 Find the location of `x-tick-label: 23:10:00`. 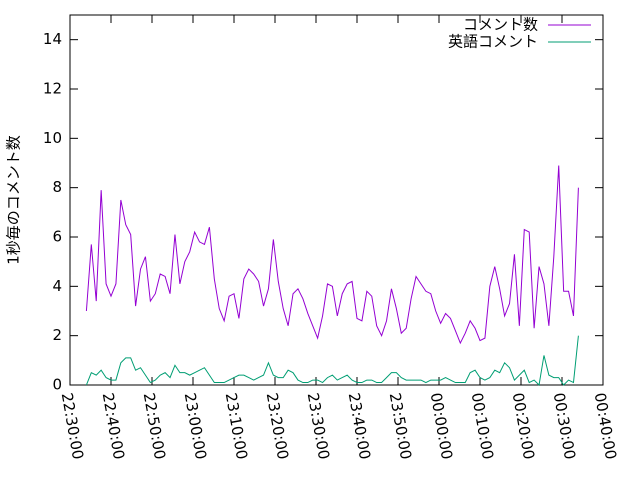

x-tick-label: 23:10:00 is located at coordinates (236, 425).